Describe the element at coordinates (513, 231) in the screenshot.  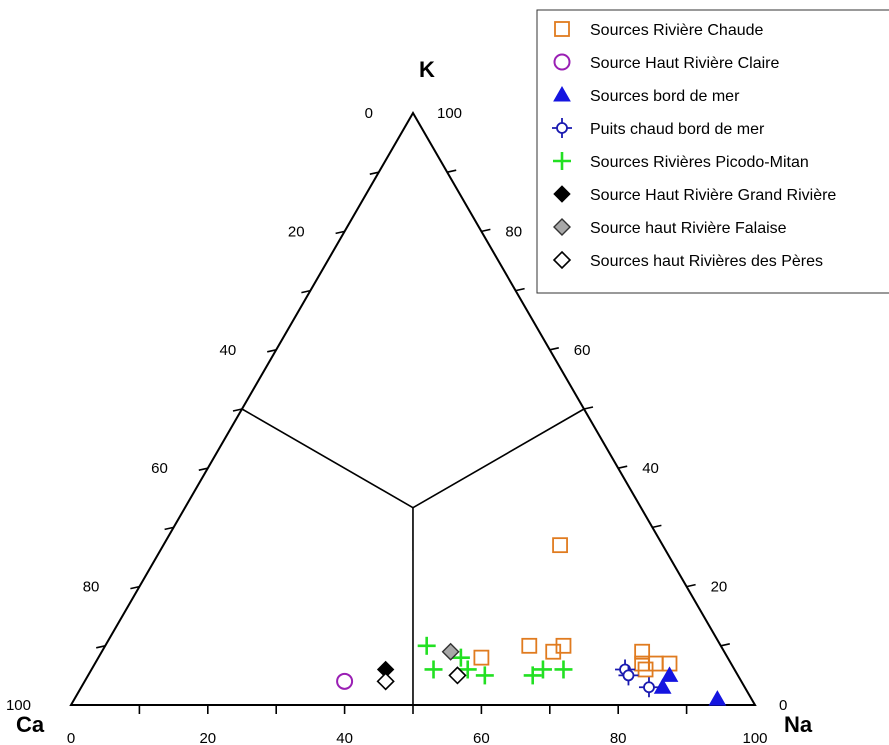
I see `right-tick-label: 80` at that location.